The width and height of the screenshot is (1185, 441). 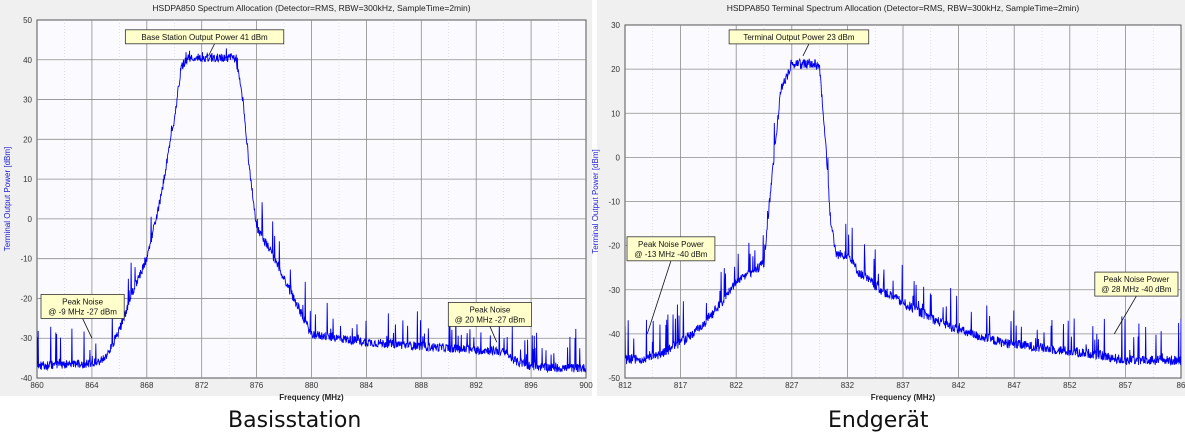 What do you see at coordinates (1126, 385) in the screenshot?
I see `x-tick-label: 857` at bounding box center [1126, 385].